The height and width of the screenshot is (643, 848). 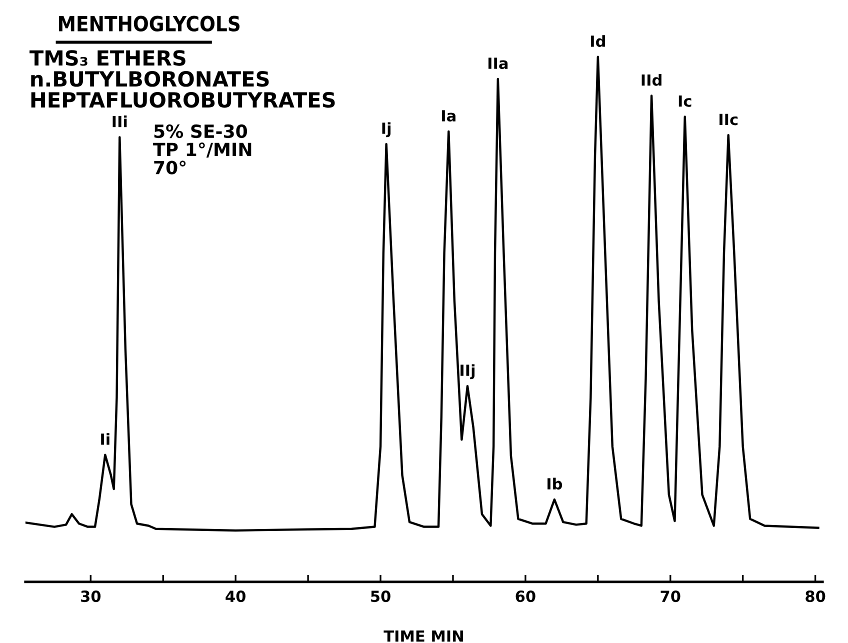 What do you see at coordinates (670, 596) in the screenshot?
I see `x-tick-label: 70` at bounding box center [670, 596].